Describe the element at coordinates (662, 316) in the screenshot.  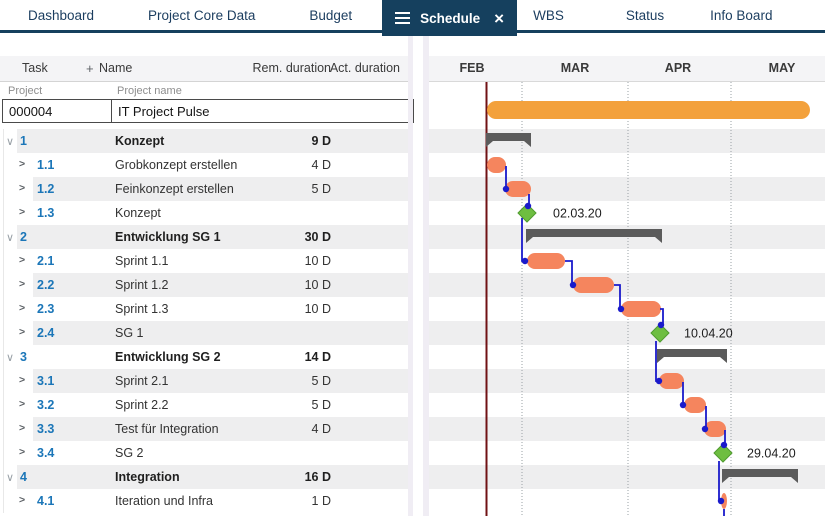
I see `dependency-link` at that location.